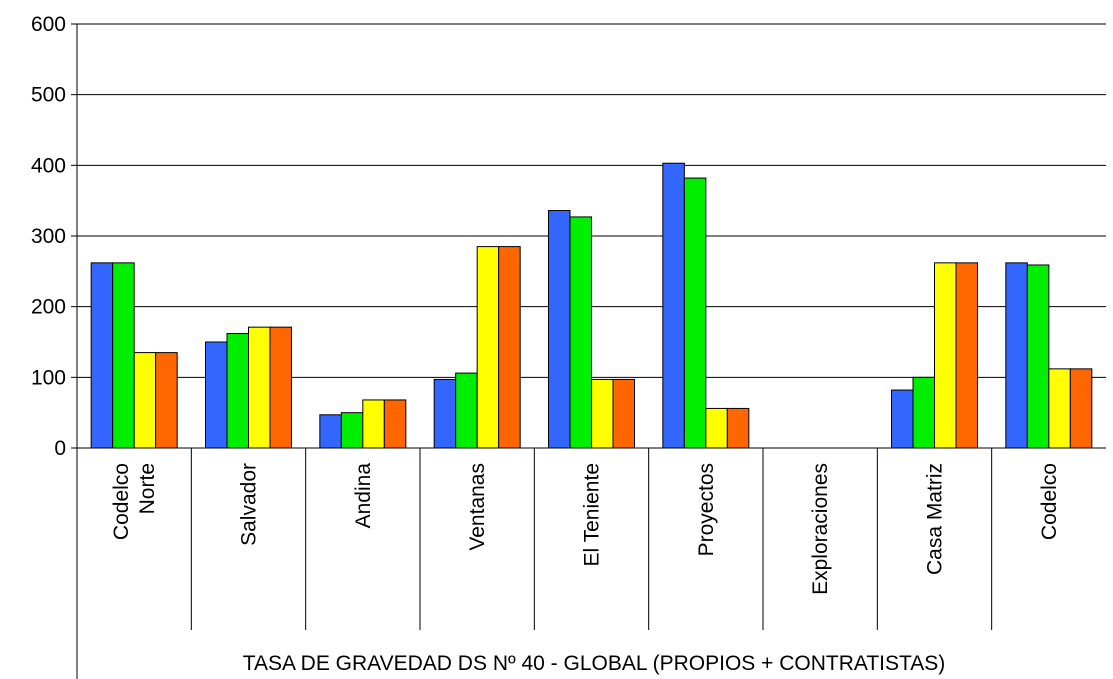 The height and width of the screenshot is (679, 1113). Describe the element at coordinates (48, 24) in the screenshot. I see `y-tick-label: 600` at that location.